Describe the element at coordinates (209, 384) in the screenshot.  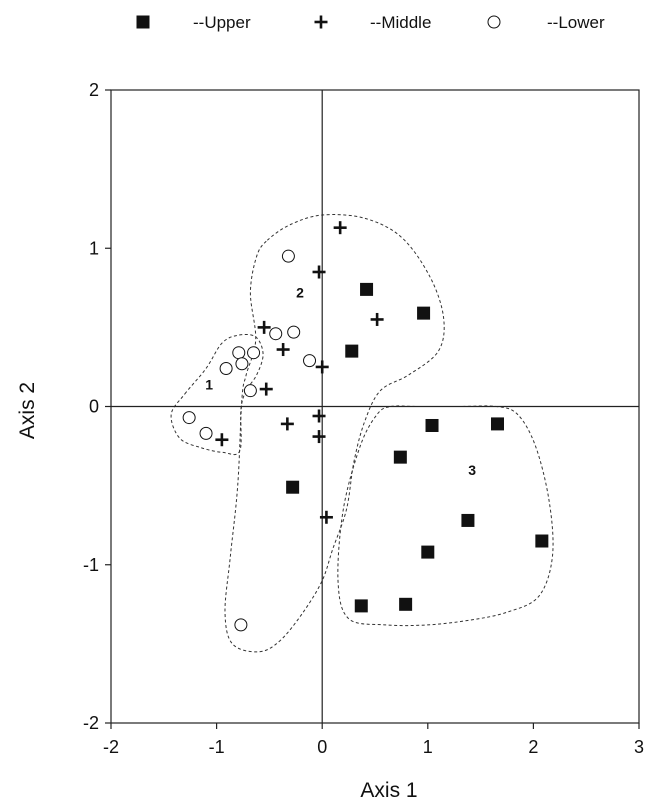
I see `cluster-1-label: 1` at that location.